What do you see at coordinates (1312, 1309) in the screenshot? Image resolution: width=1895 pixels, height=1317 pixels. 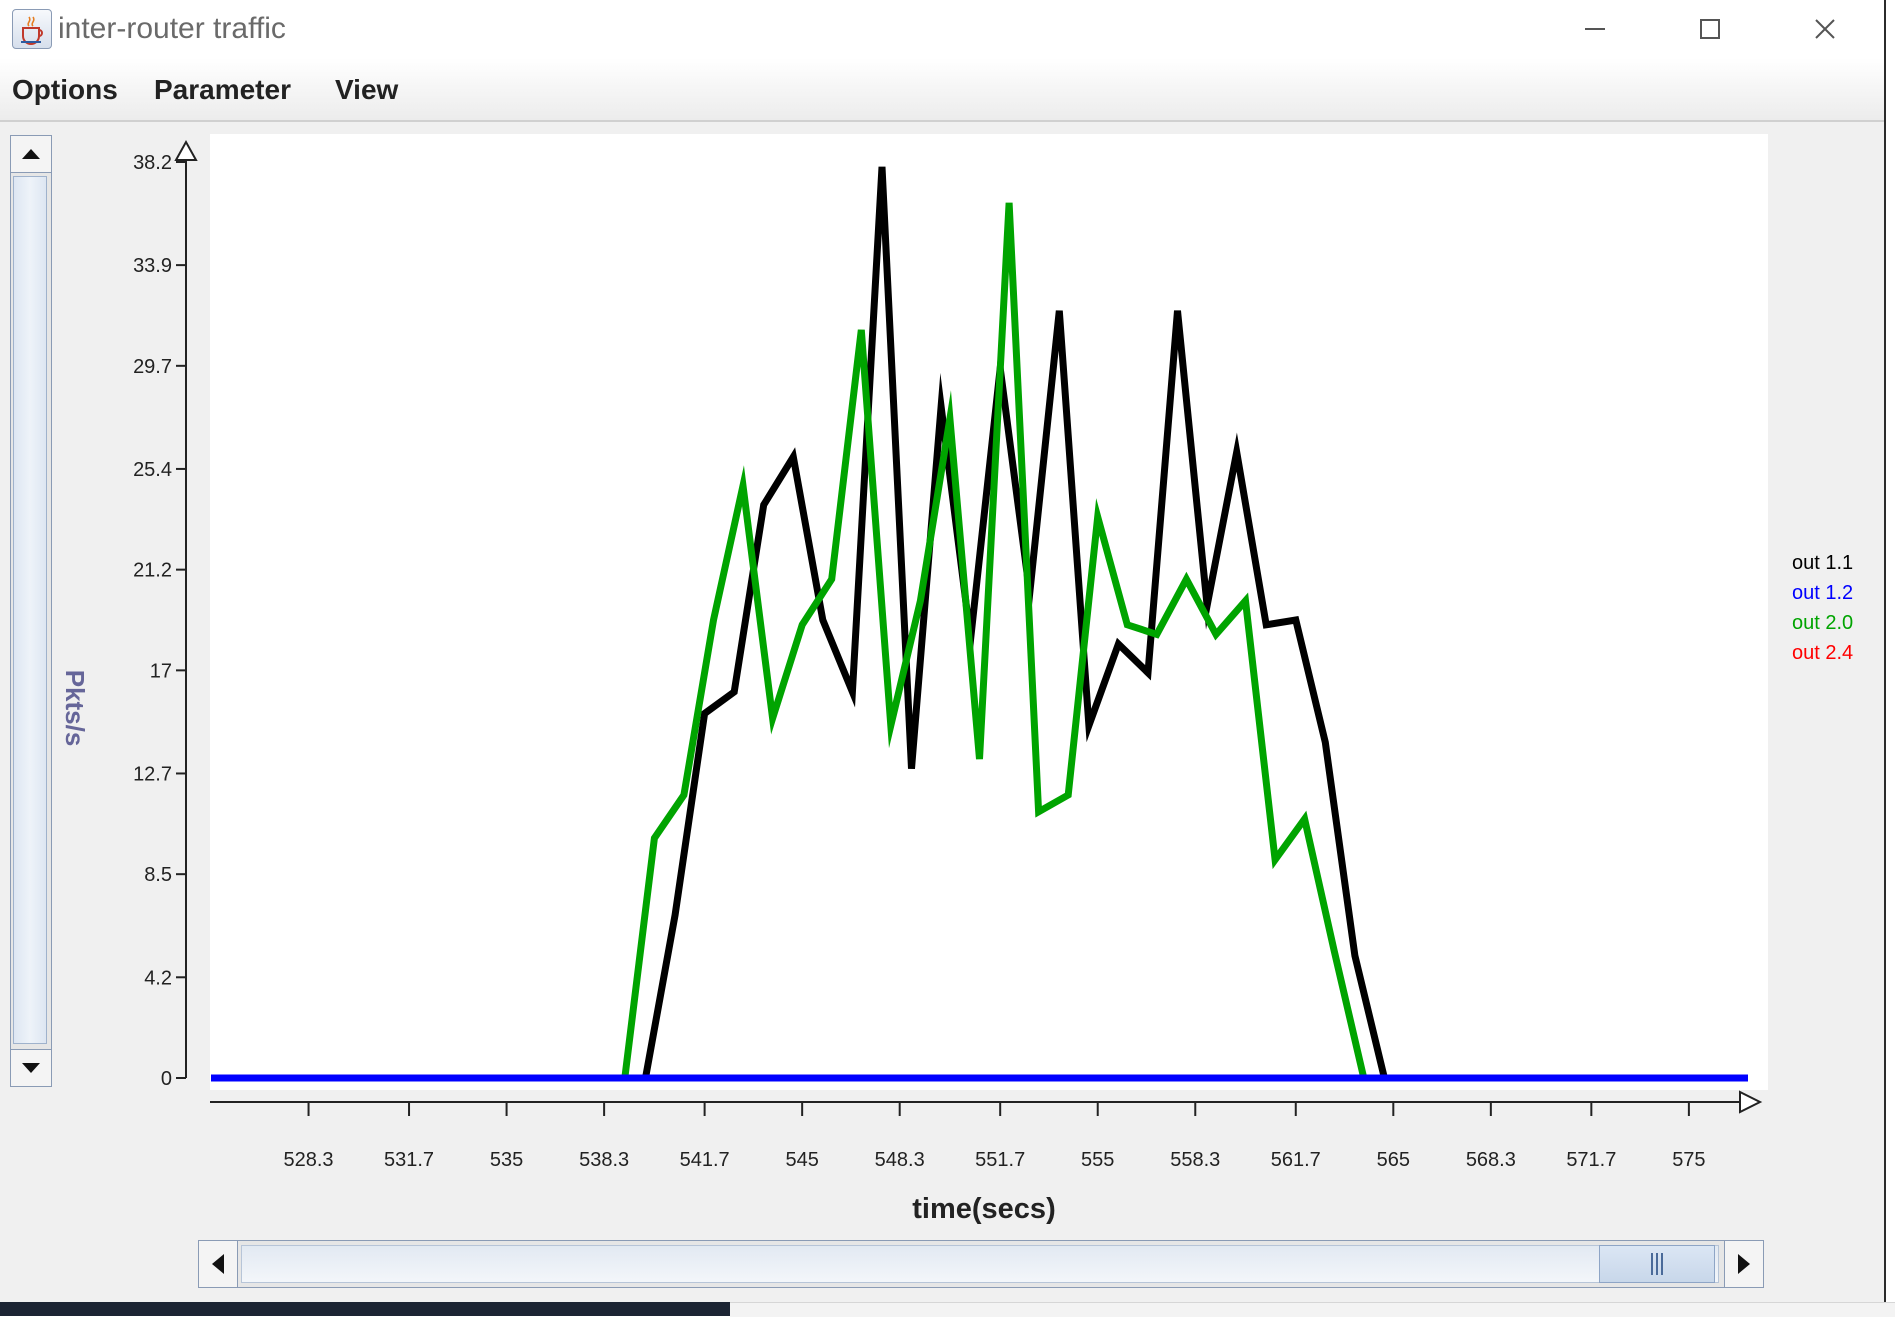 I see `taskbar-right` at bounding box center [1312, 1309].